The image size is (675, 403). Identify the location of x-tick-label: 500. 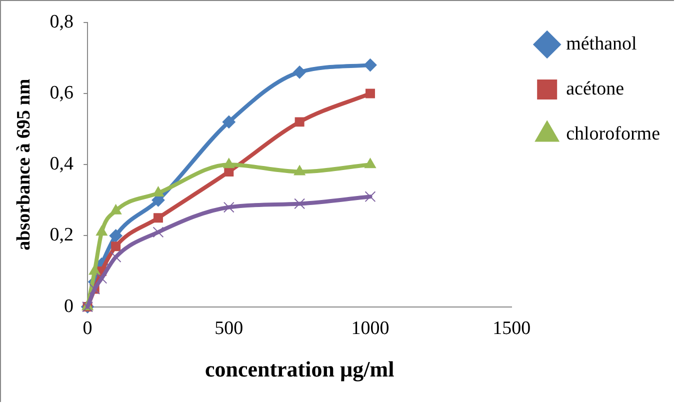
(229, 329).